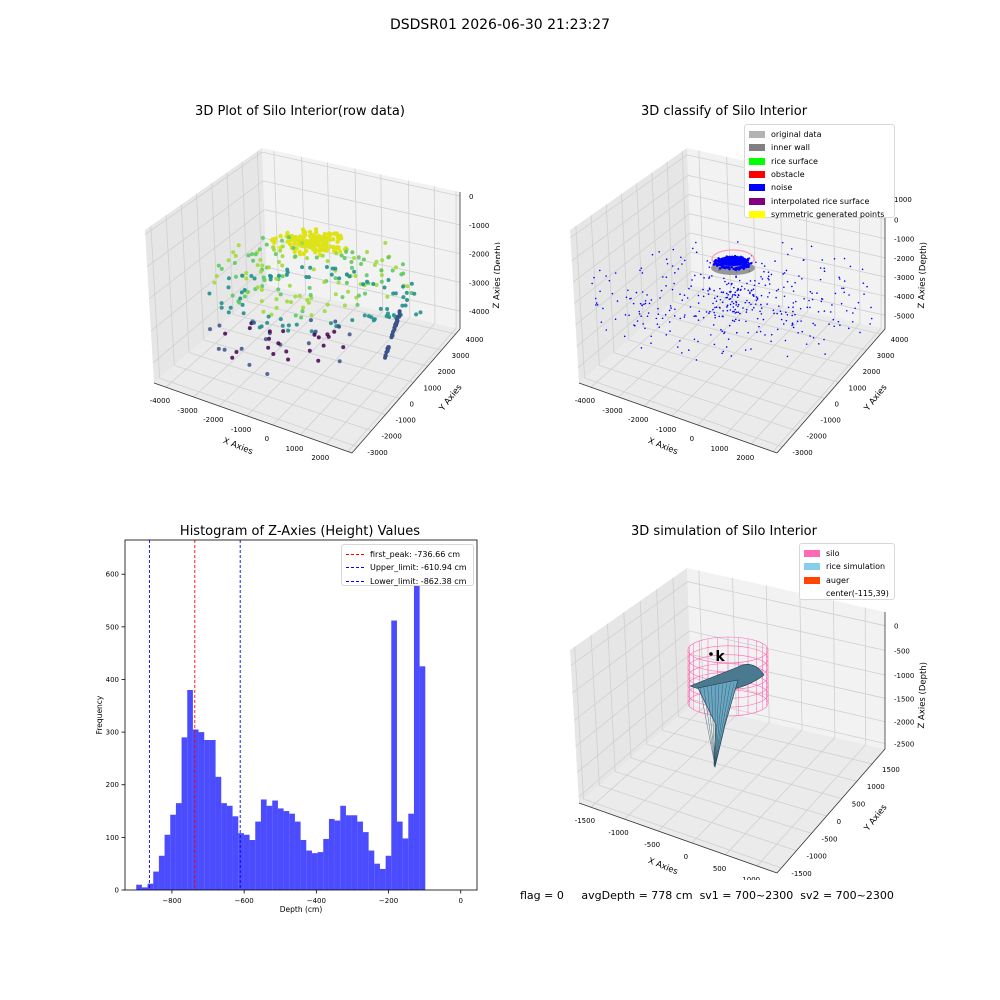 The width and height of the screenshot is (1000, 1000). Describe the element at coordinates (830, 839) in the screenshot. I see `y-tick-label: -500` at that location.